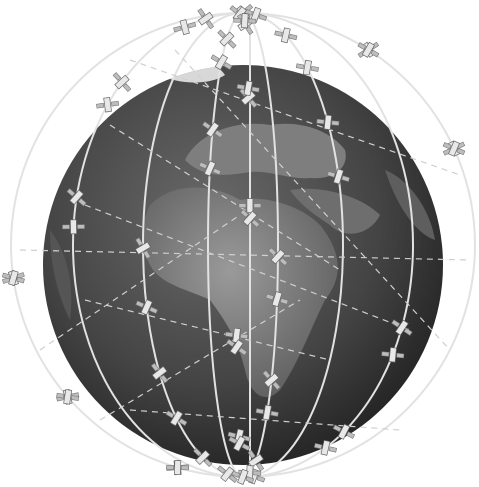  I want to click on south-america-edge, so click(61, 275).